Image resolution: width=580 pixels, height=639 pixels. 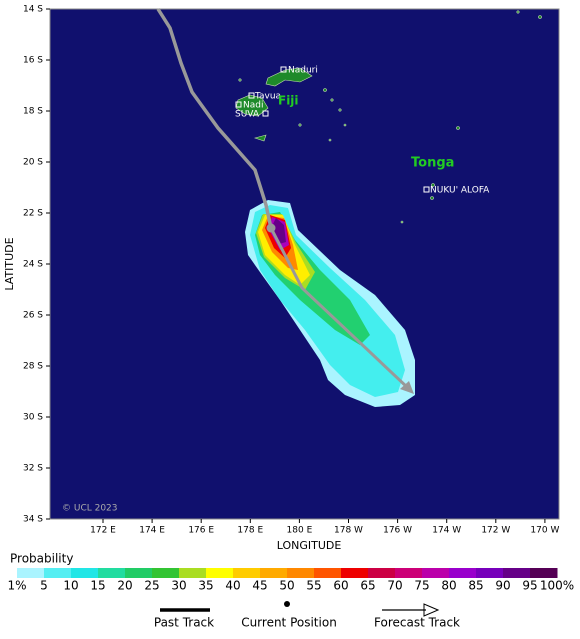 What do you see at coordinates (475, 586) in the screenshot?
I see `legend-label: 85` at bounding box center [475, 586].